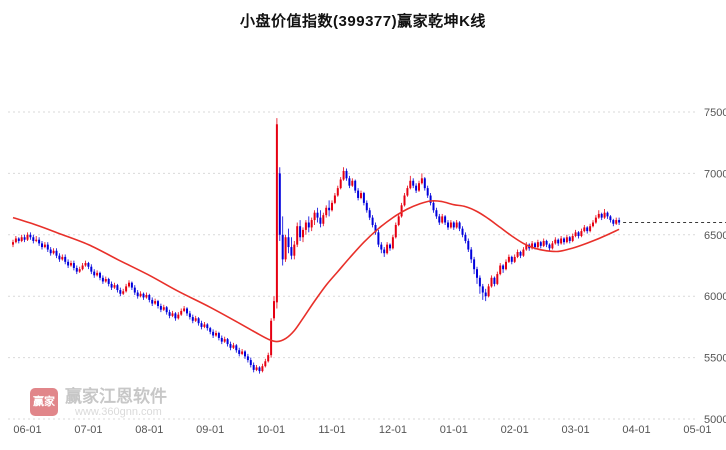 This screenshot has width=726, height=450. What do you see at coordinates (149, 430) in the screenshot?
I see `x-axis-label: 08-01` at bounding box center [149, 430].